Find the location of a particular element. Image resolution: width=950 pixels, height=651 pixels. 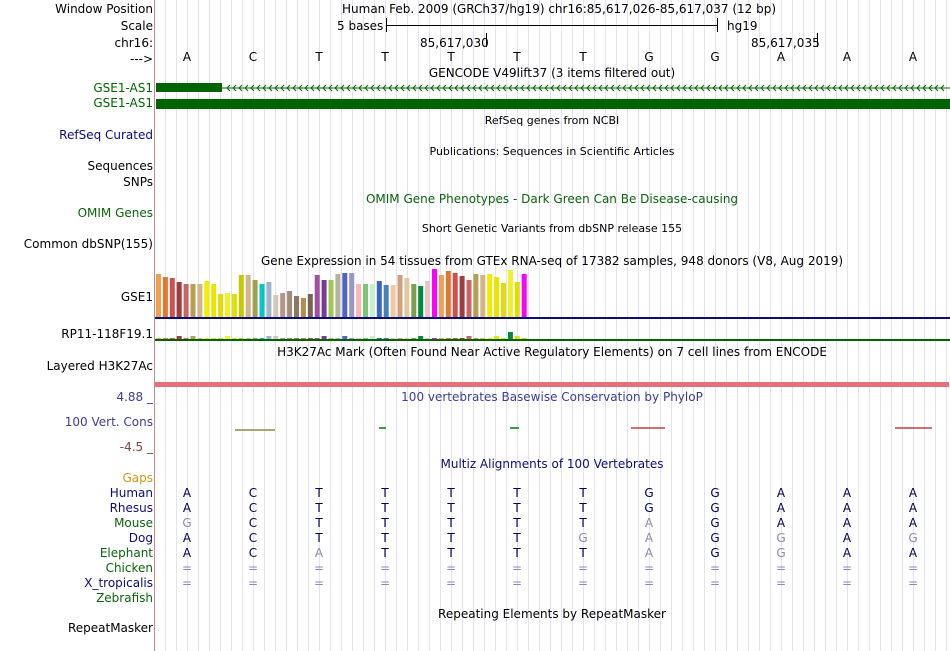

ruler-base: A is located at coordinates (913, 57).